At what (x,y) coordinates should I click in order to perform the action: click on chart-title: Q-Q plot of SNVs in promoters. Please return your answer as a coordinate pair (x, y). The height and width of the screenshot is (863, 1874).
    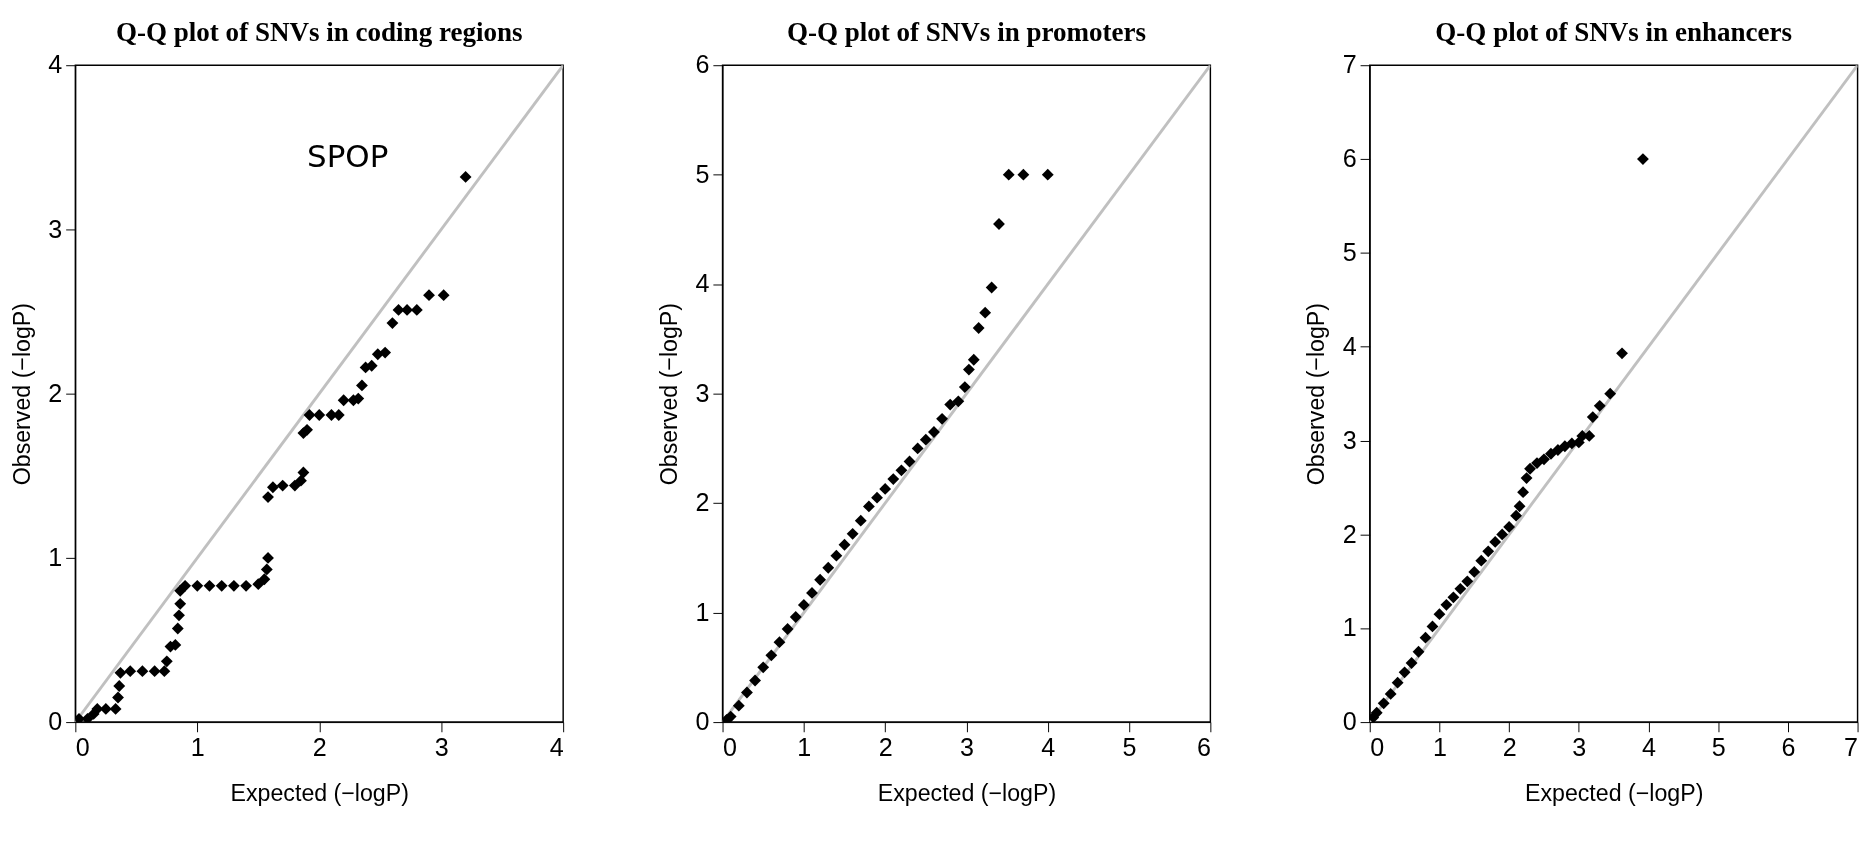
    Looking at the image, I should click on (966, 32).